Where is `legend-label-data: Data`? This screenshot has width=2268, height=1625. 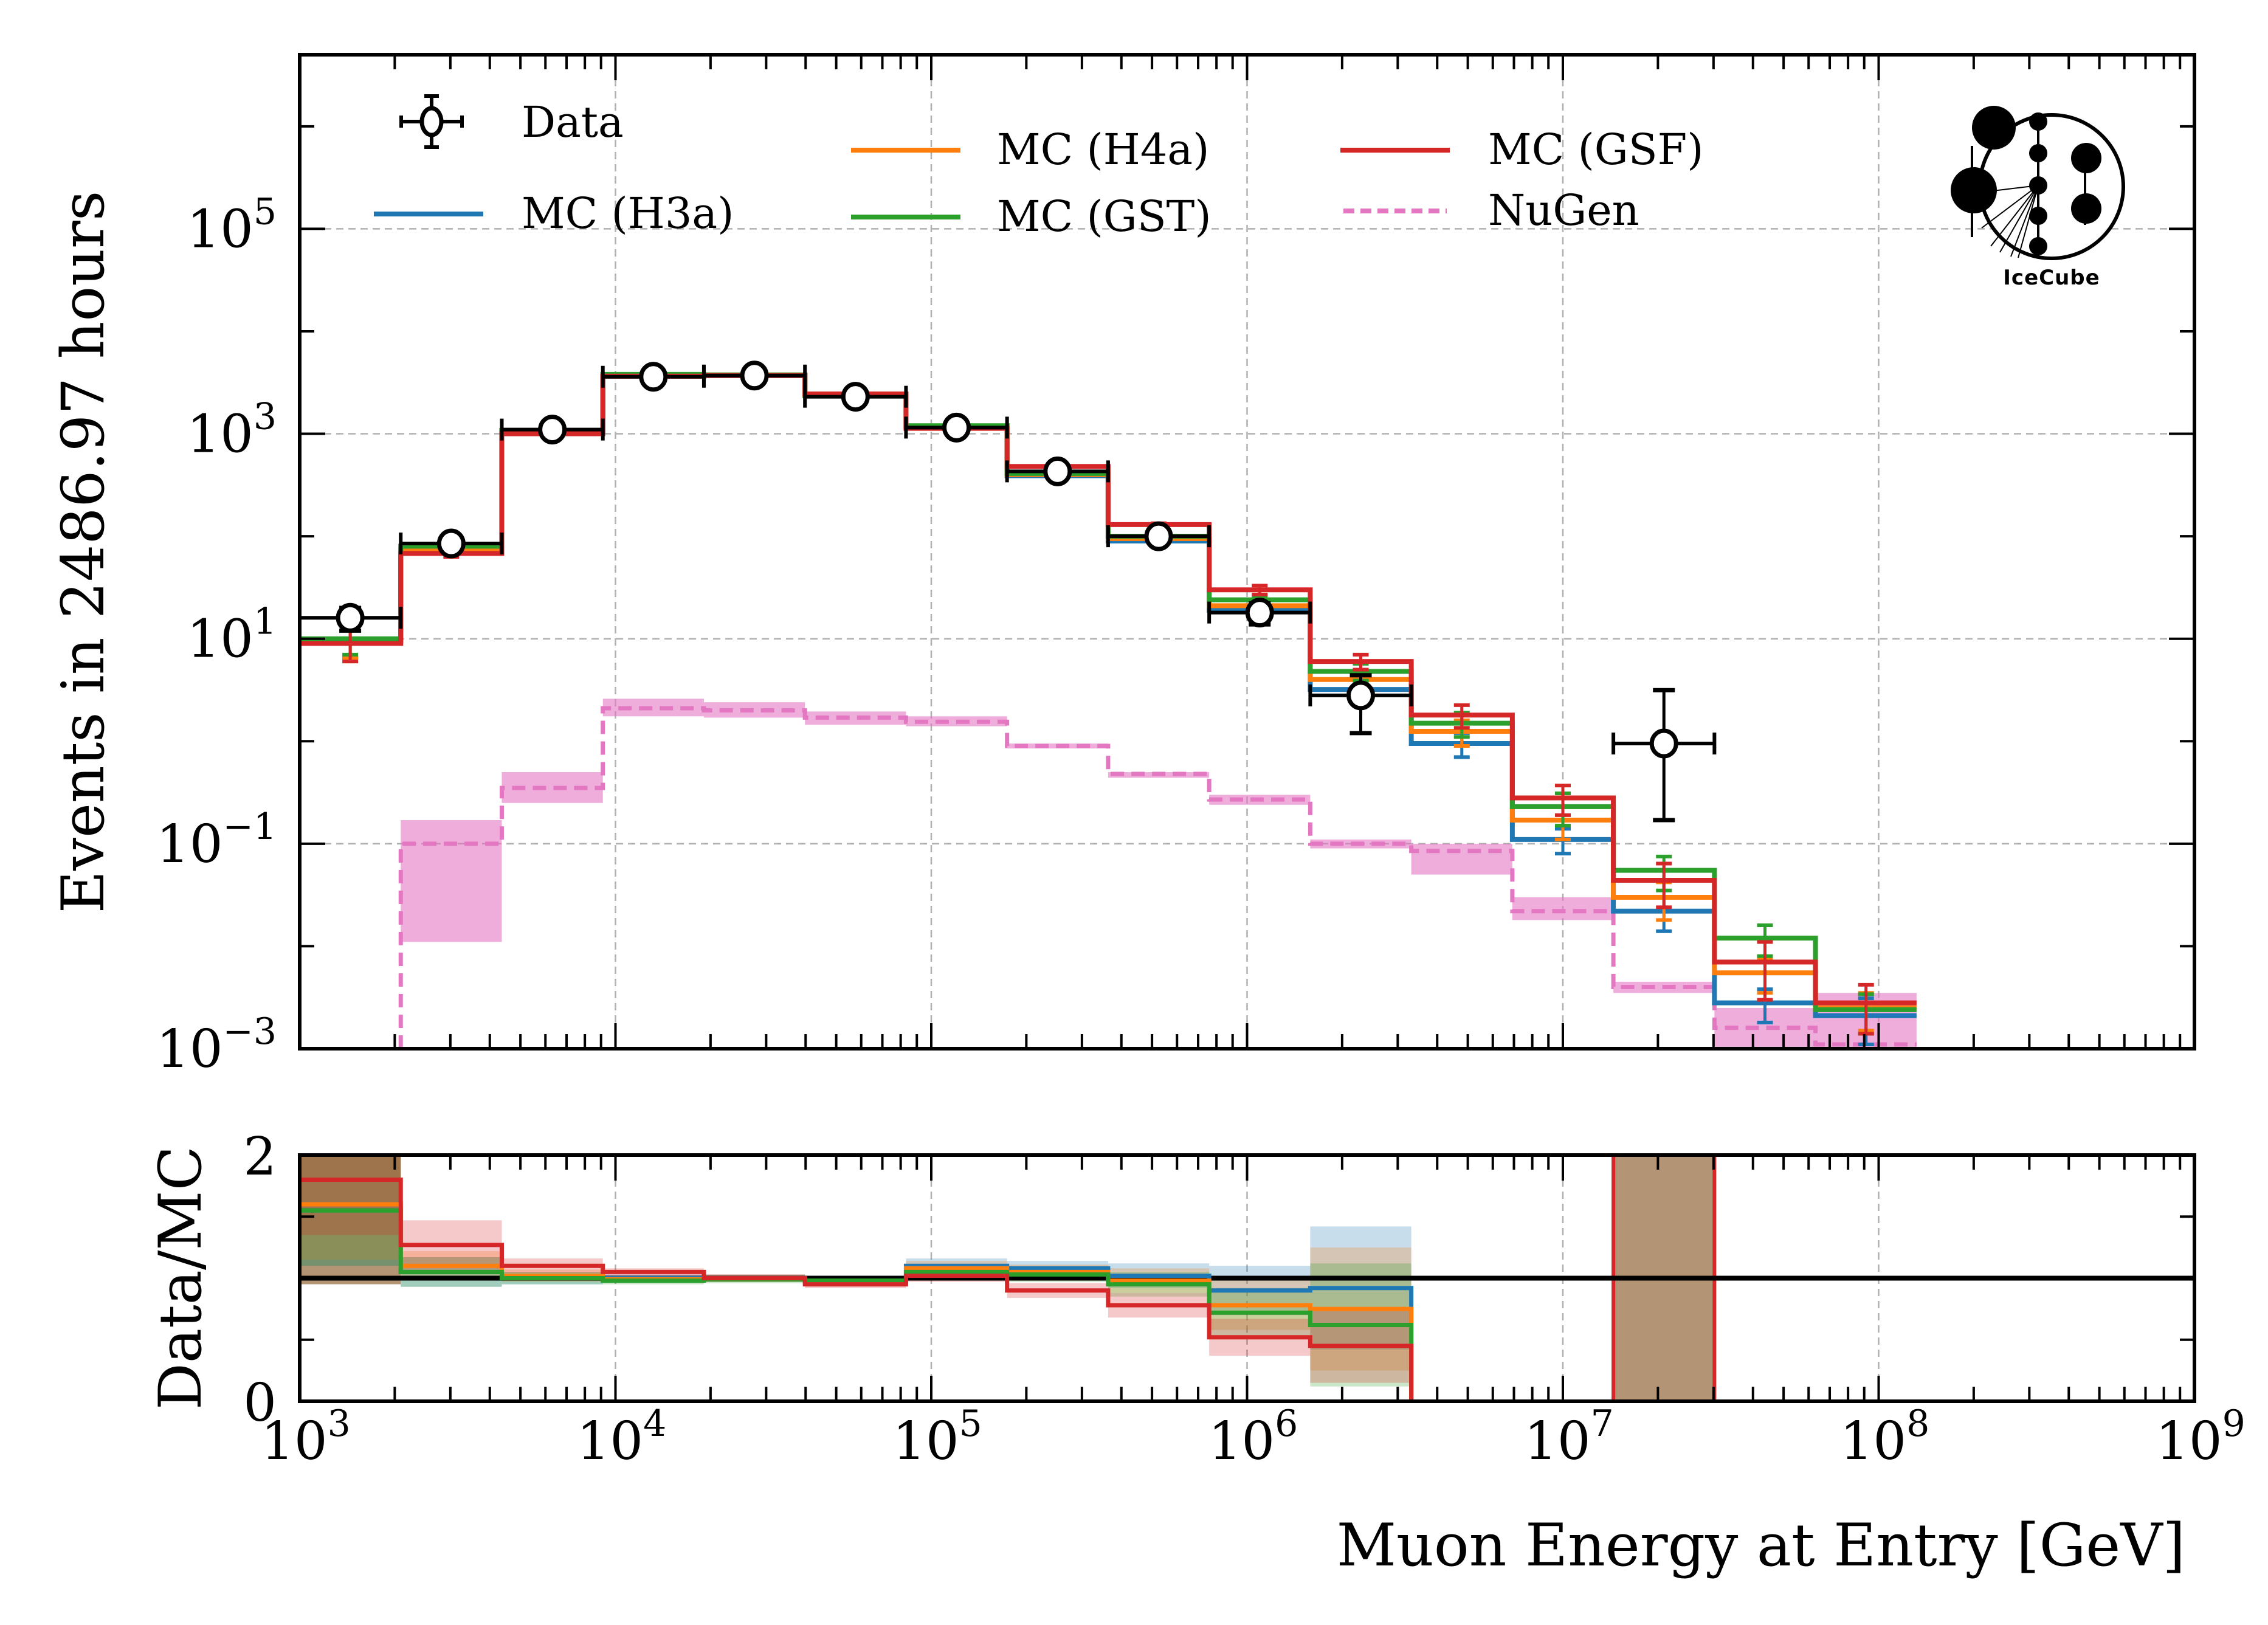 legend-label-data: Data is located at coordinates (573, 122).